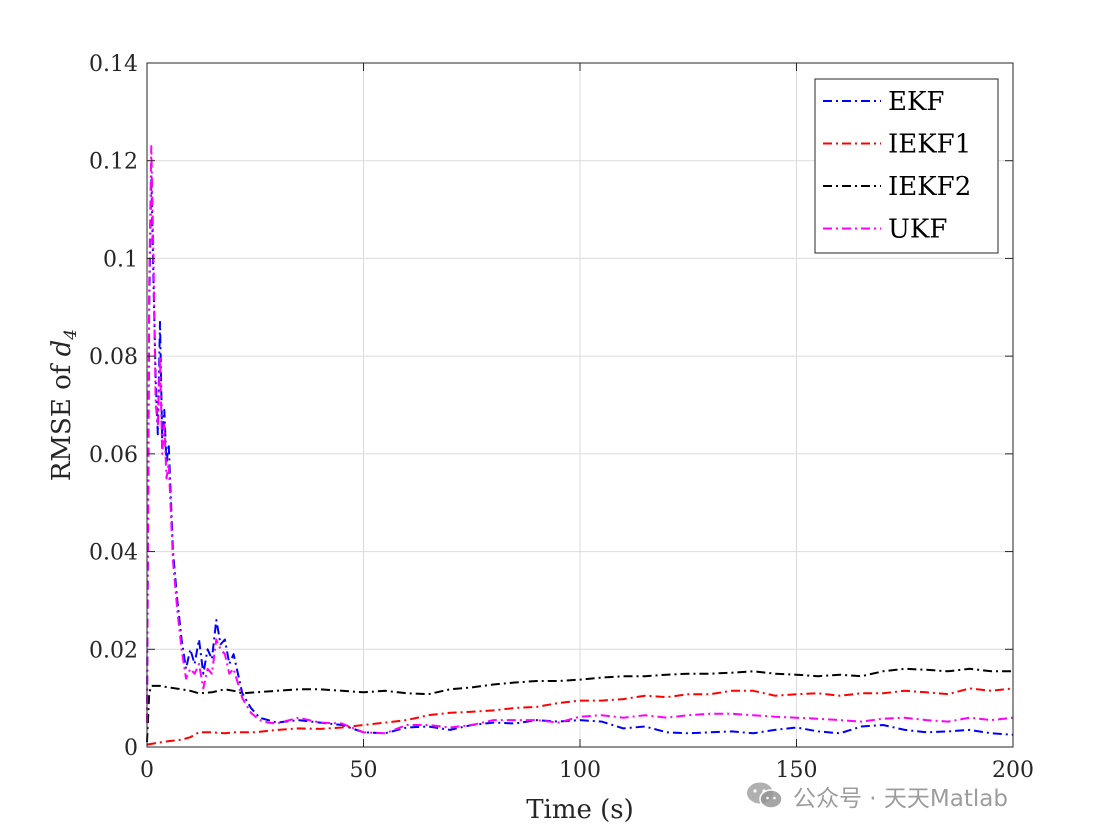  What do you see at coordinates (113, 553) in the screenshot?
I see `y-tick-label: 0.04` at bounding box center [113, 553].